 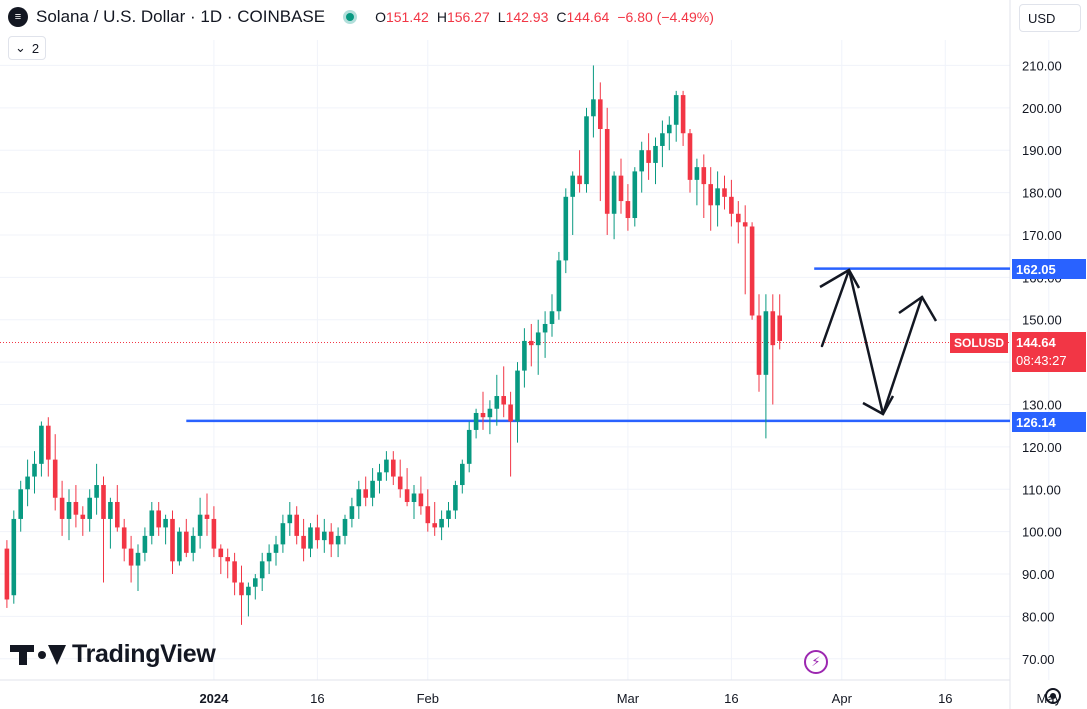 What do you see at coordinates (523, 17) in the screenshot?
I see `ohlc-low: L142.93` at bounding box center [523, 17].